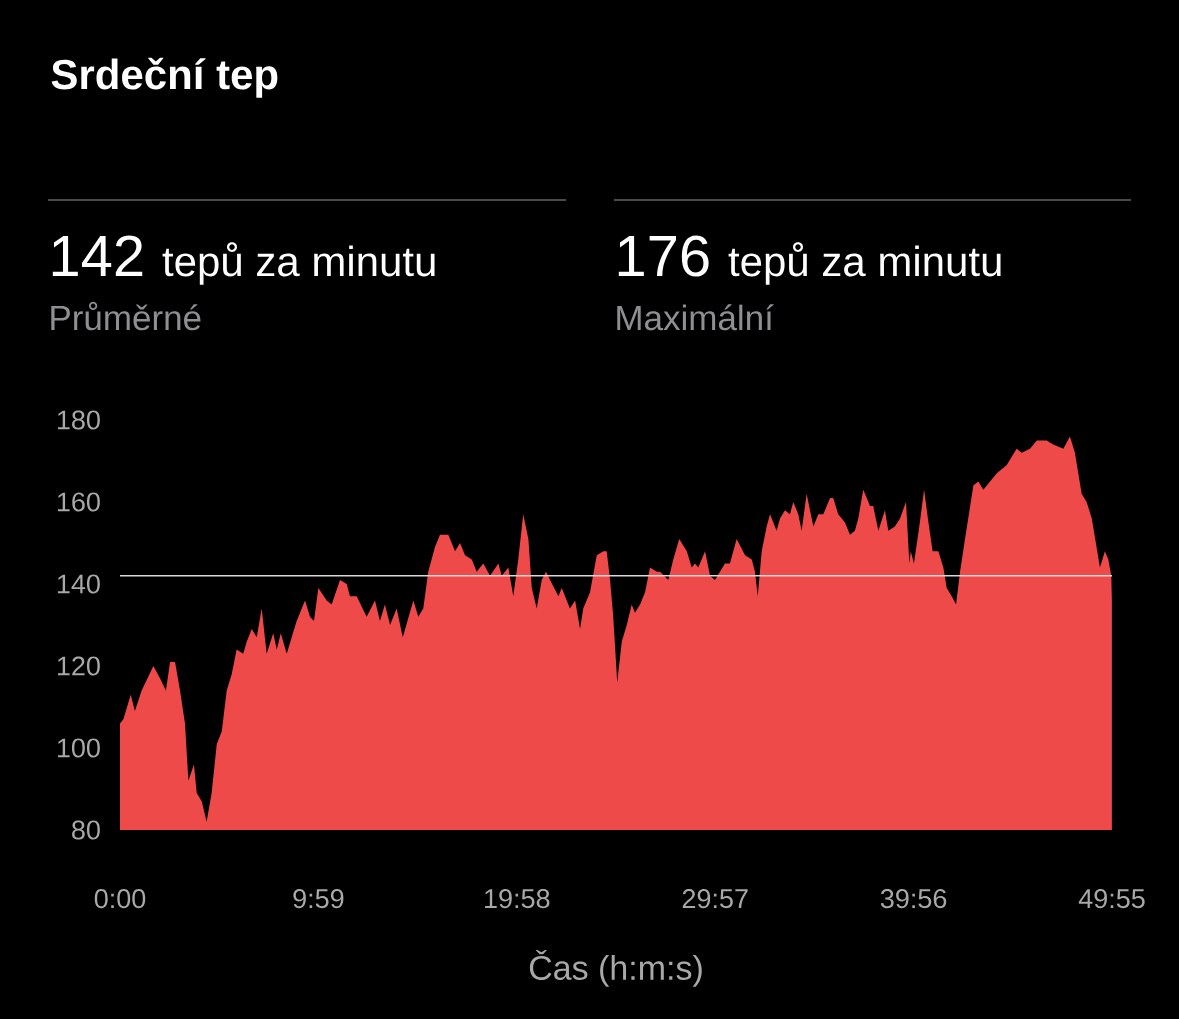 Image resolution: width=1179 pixels, height=1019 pixels. What do you see at coordinates (1111, 899) in the screenshot?
I see `x-tick-label: 49:55` at bounding box center [1111, 899].